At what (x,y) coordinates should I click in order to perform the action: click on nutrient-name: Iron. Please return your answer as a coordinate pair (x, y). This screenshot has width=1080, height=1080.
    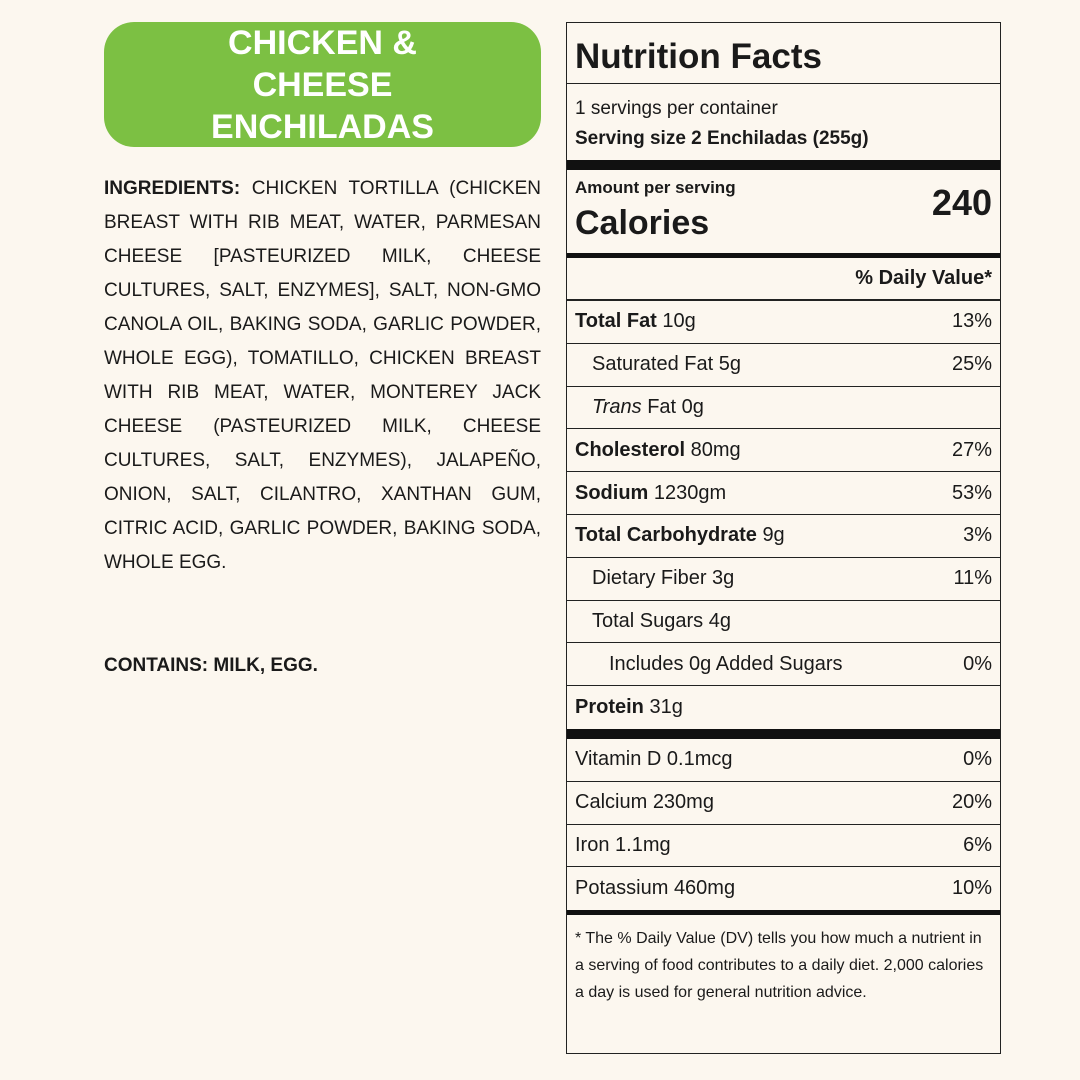
    Looking at the image, I should click on (592, 844).